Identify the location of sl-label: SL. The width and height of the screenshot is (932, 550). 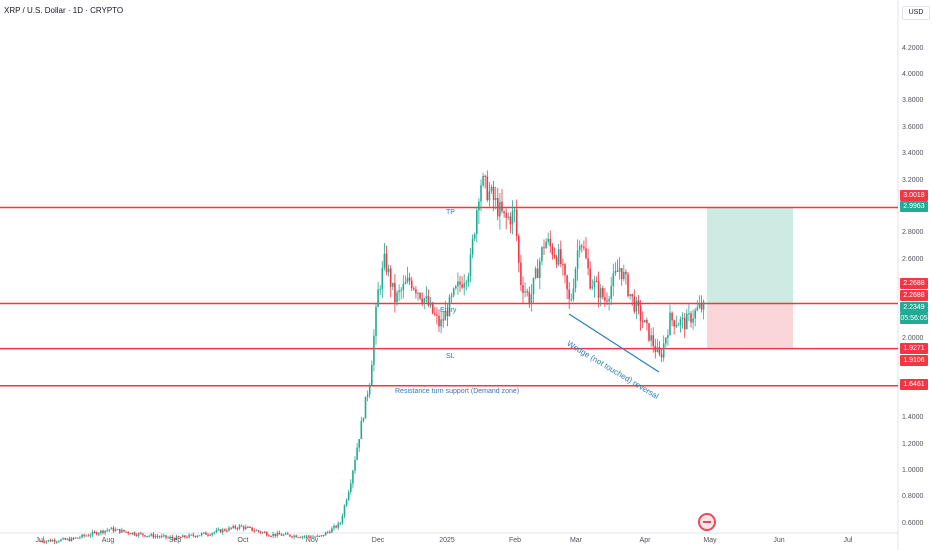
(450, 356).